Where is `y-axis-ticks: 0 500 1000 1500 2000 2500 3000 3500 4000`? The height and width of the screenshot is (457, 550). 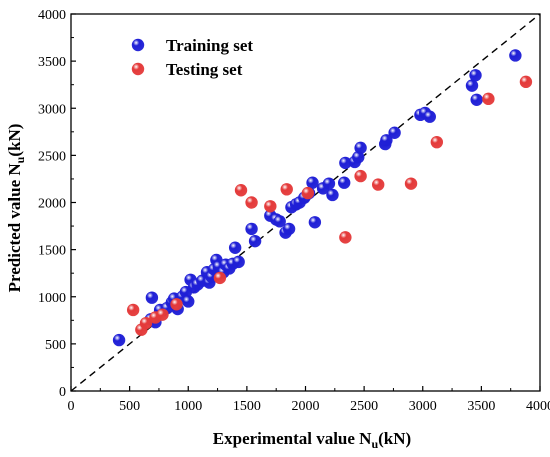
y-axis-ticks: 0 500 1000 1500 2000 2500 3000 3500 4000 is located at coordinates (57, 204).